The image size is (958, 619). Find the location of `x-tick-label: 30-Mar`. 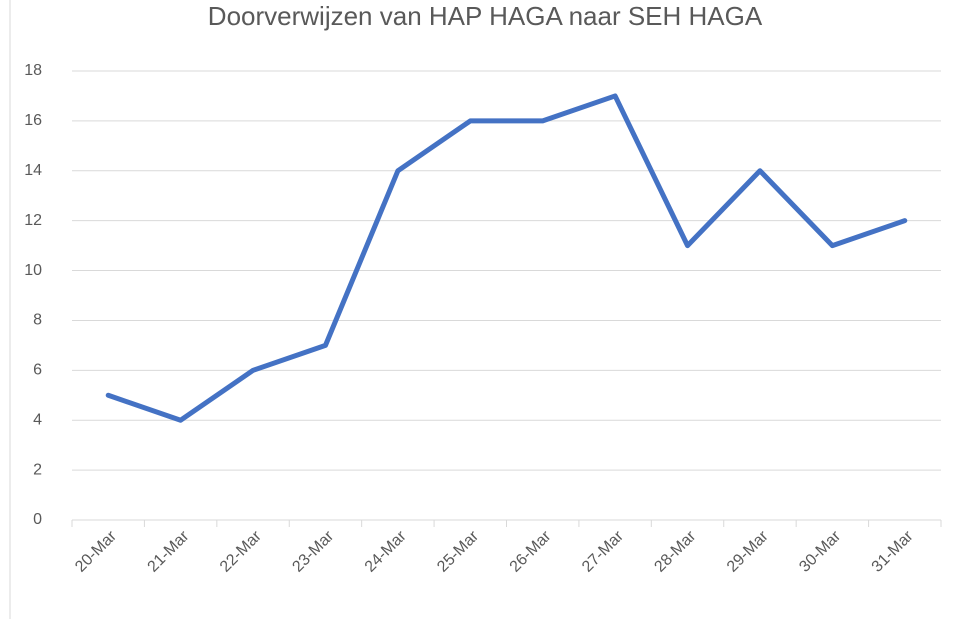

x-tick-label: 30-Mar is located at coordinates (820, 551).